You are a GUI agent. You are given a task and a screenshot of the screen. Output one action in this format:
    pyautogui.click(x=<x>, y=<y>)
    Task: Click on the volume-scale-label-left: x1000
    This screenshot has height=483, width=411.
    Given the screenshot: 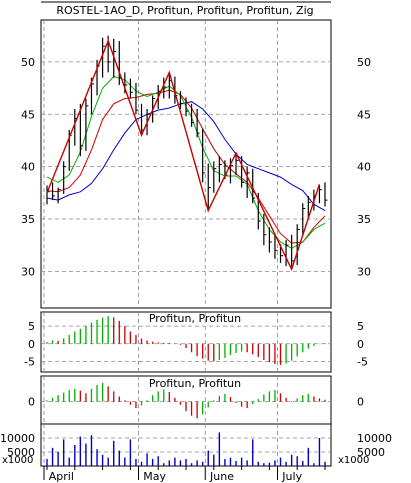 What is the action you would take?
    pyautogui.click(x=17, y=460)
    